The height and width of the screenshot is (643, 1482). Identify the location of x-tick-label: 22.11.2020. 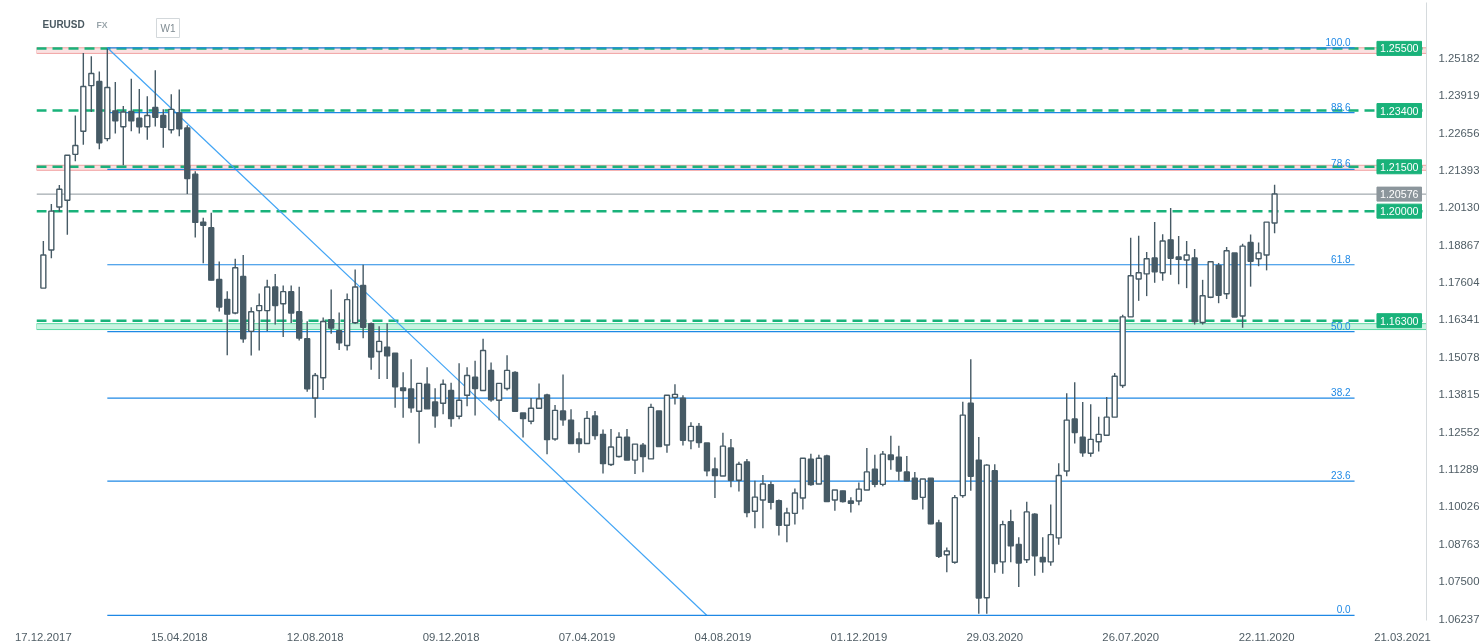
(1266, 636).